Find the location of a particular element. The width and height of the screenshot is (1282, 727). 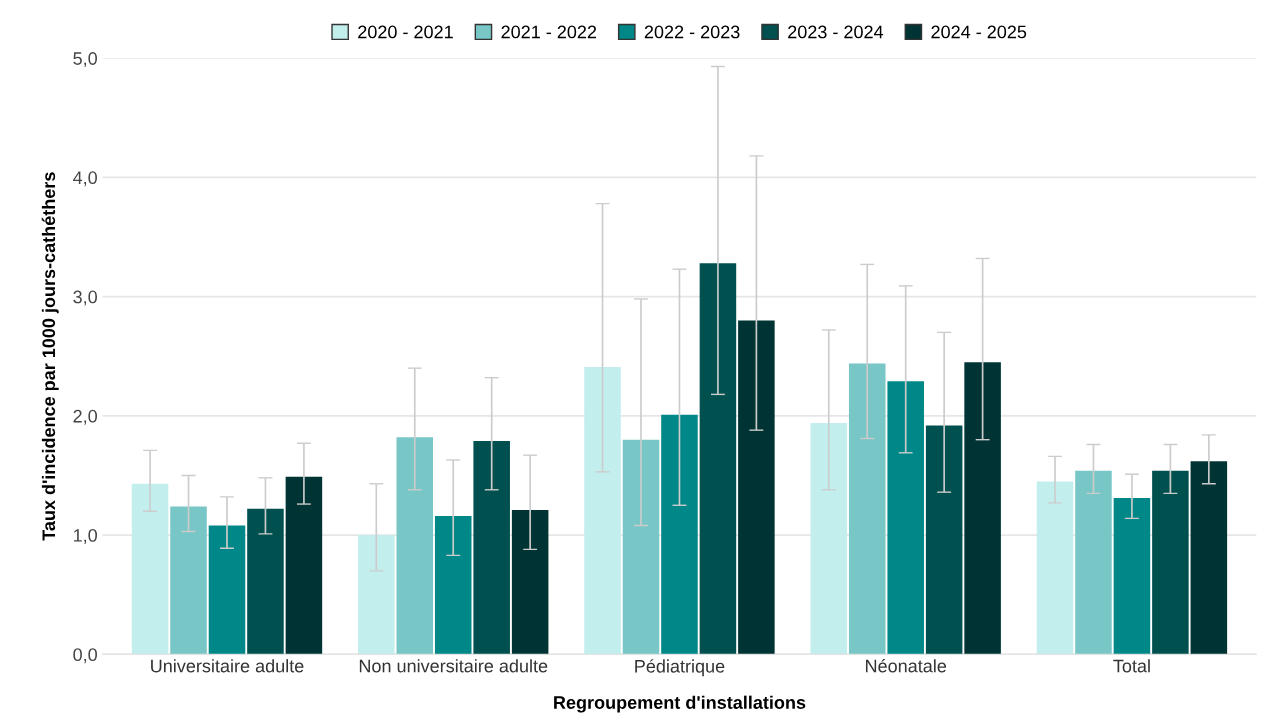

y-tick-label: 3,0 is located at coordinates (85, 298).